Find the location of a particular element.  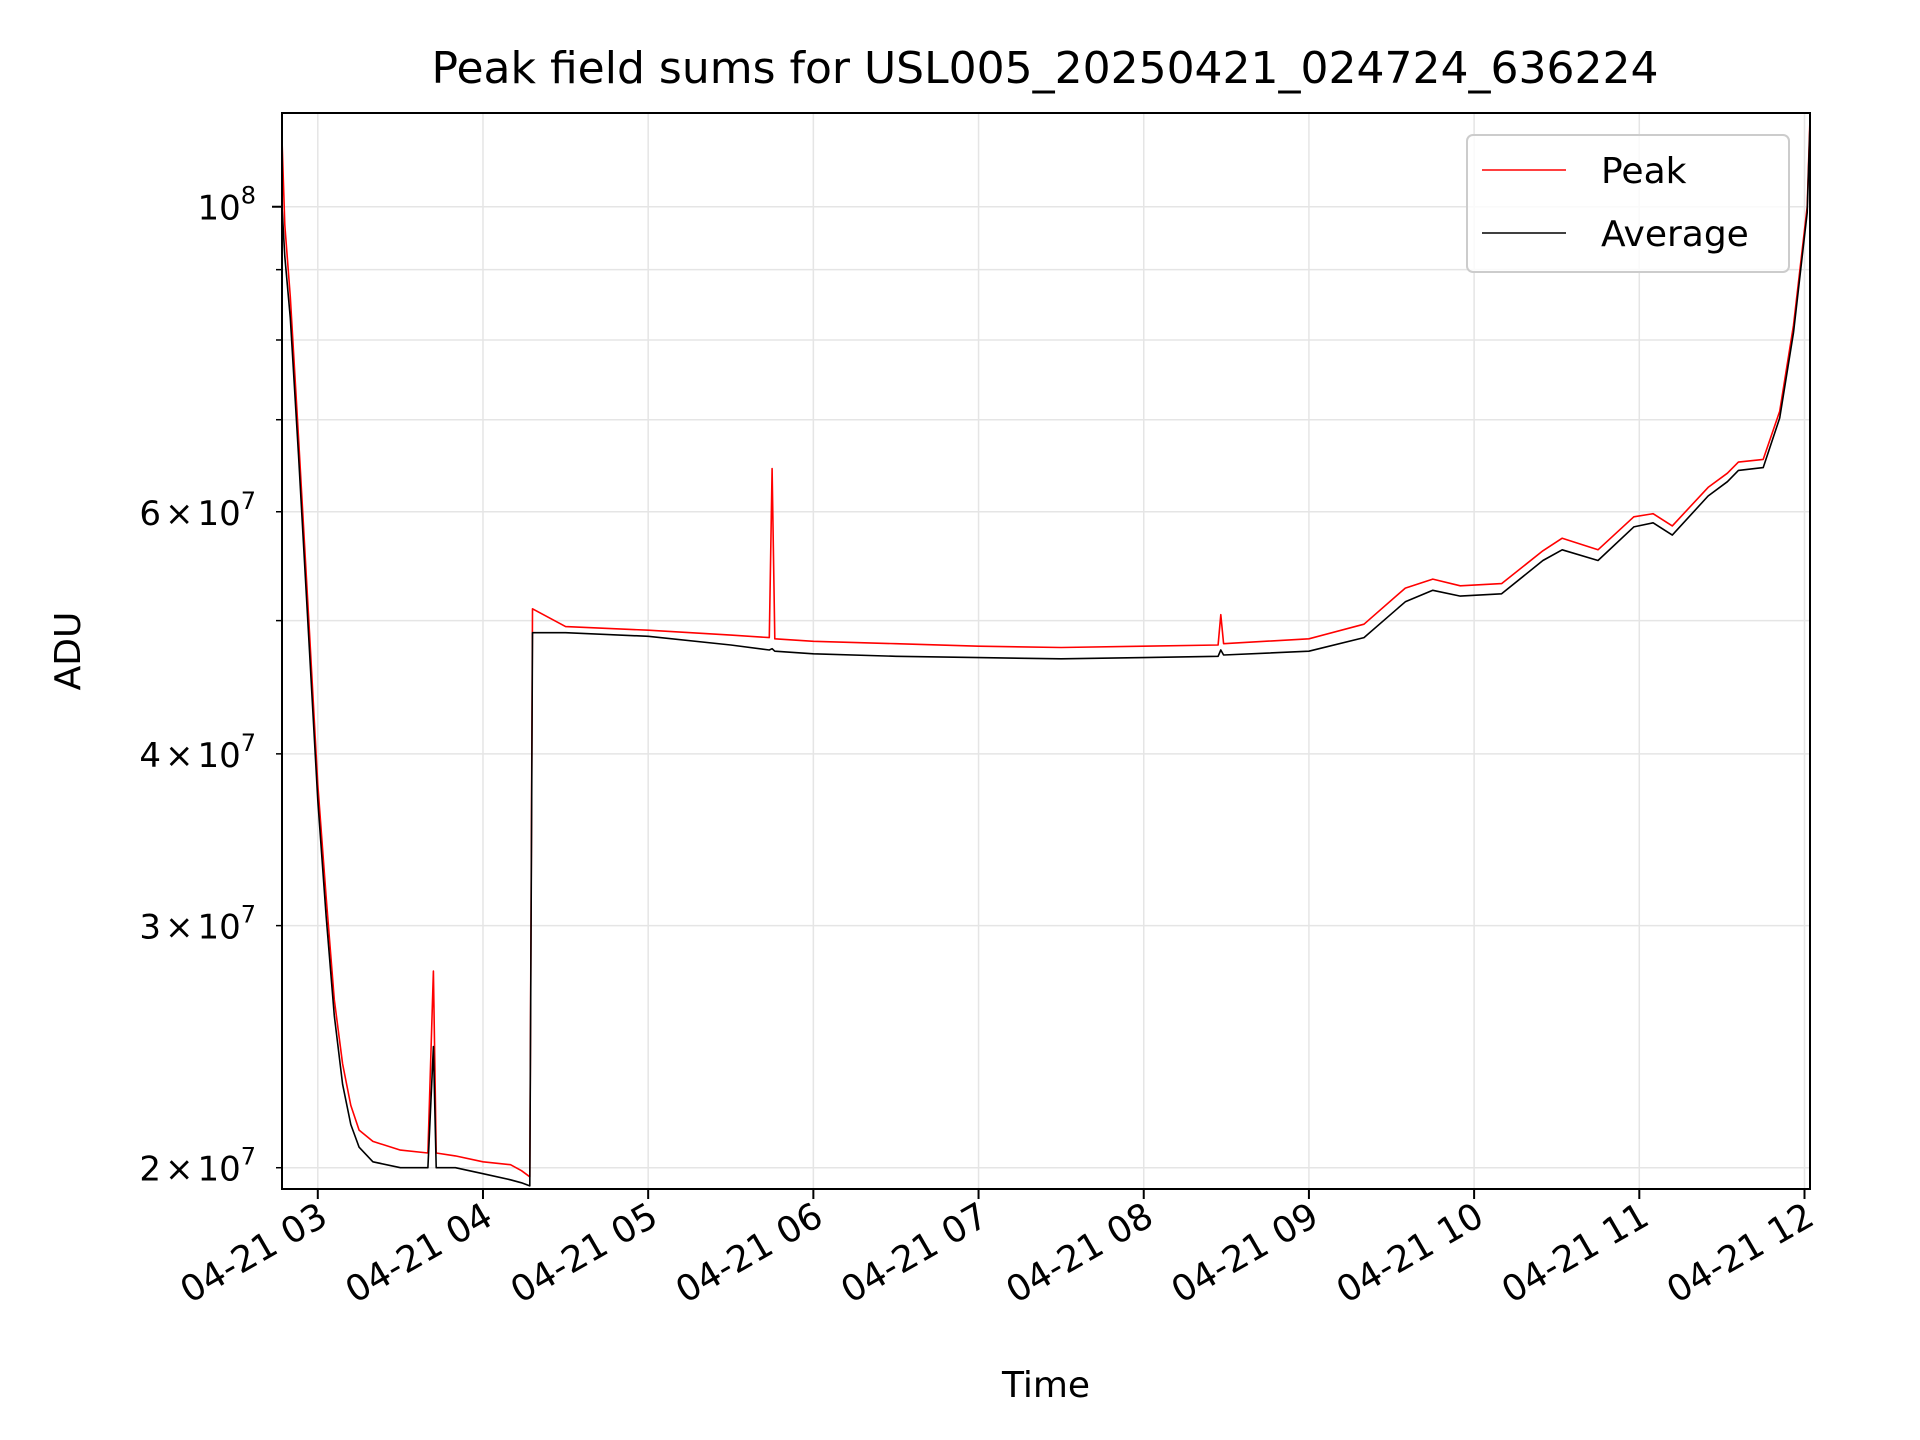

y-tick-label: 6 × 10⁷ is located at coordinates (197, 510).